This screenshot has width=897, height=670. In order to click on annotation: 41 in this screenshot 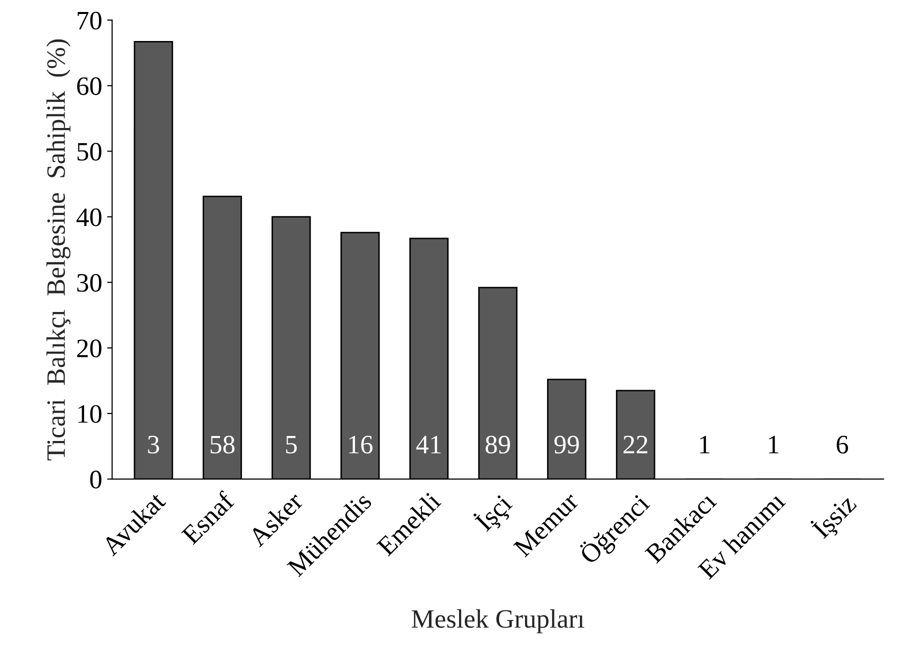, I will do `click(428, 445)`.